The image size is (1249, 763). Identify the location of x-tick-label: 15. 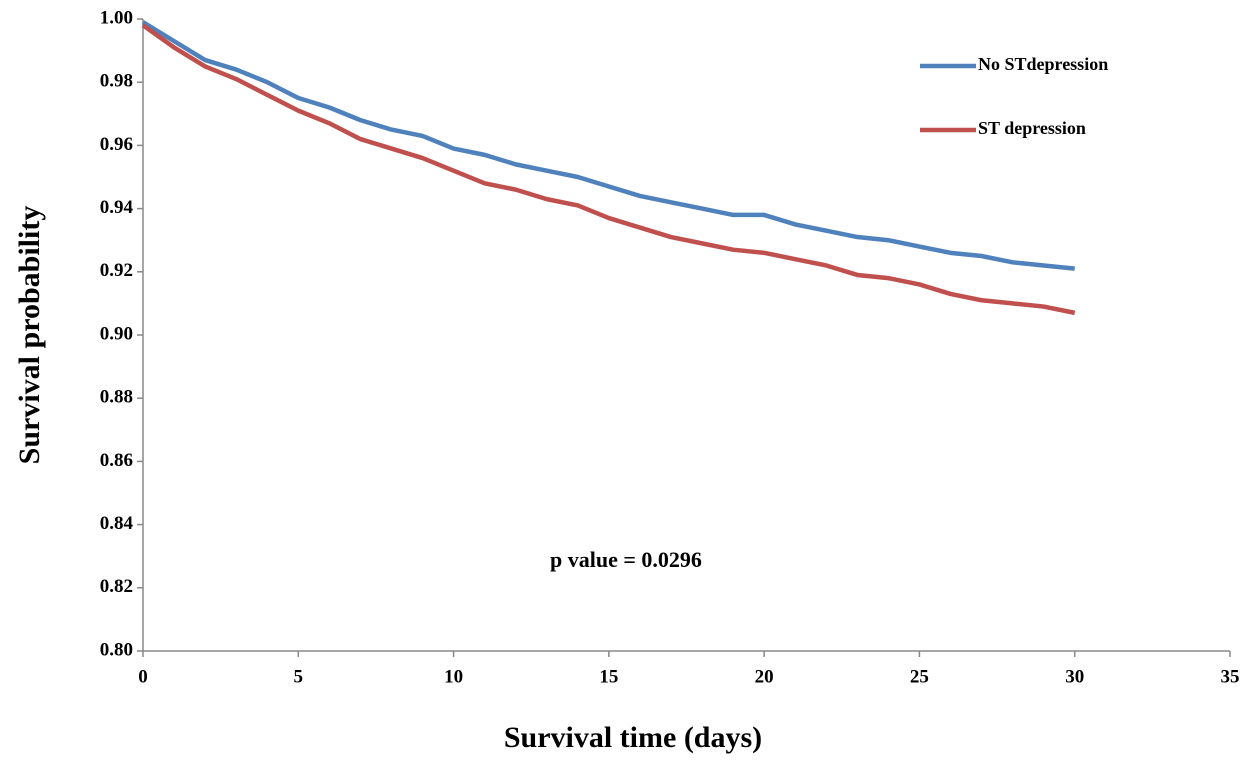
(608, 676).